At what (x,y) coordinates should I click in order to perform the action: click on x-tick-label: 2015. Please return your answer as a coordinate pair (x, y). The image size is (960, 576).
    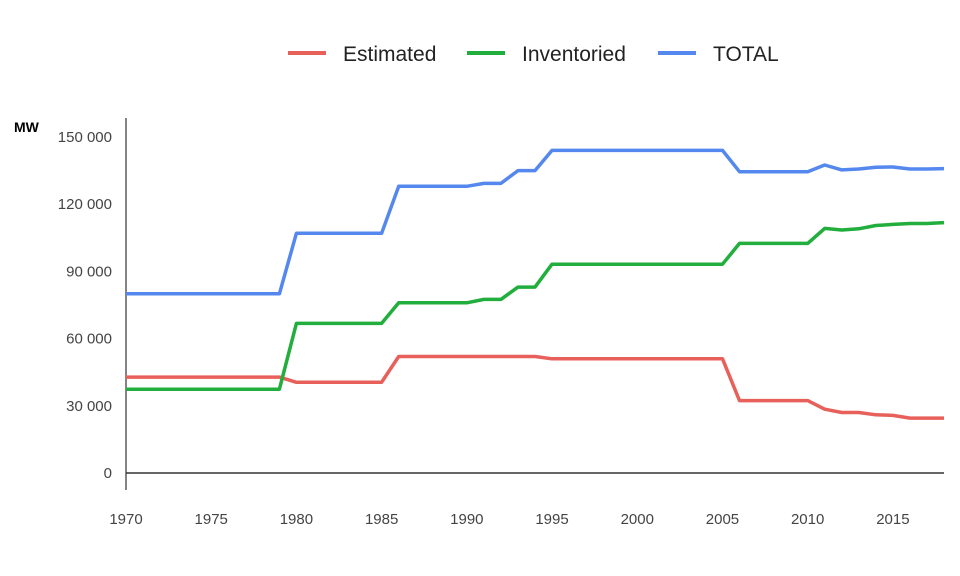
    Looking at the image, I should click on (892, 519).